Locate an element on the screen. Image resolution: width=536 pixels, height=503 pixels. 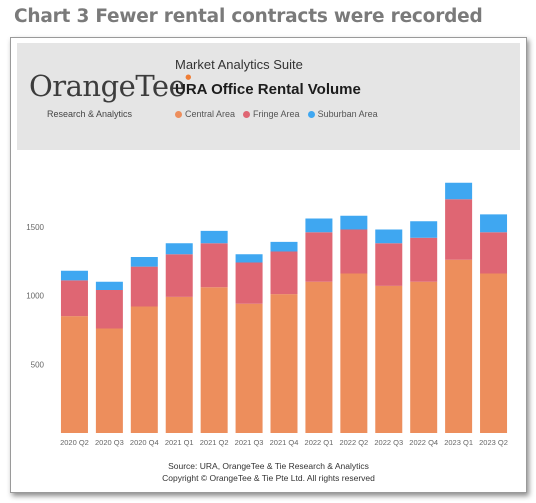
chart-legend: Central Area Fringe Area Suburban Area is located at coordinates (276, 114).